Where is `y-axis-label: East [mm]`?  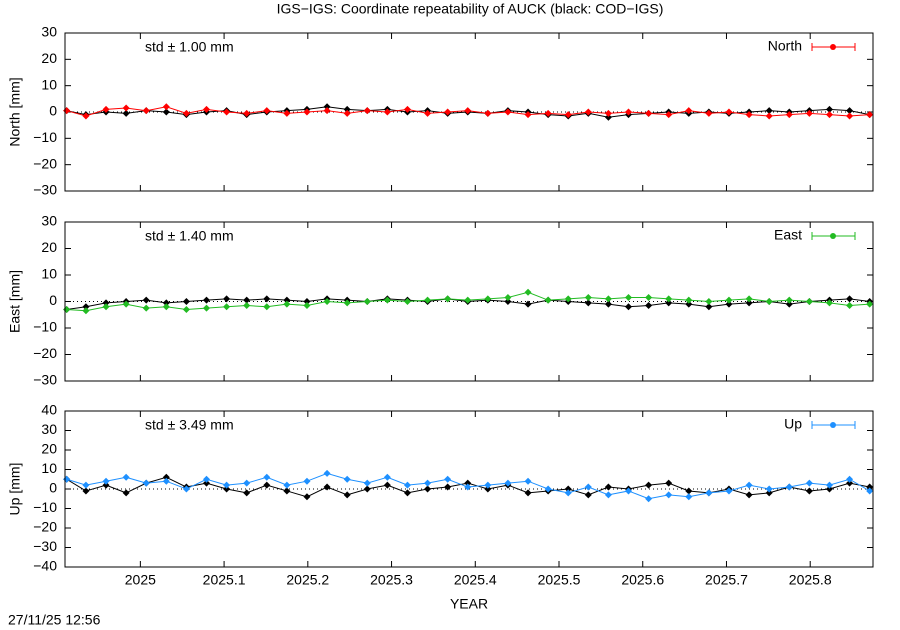
y-axis-label: East [mm] is located at coordinates (15, 301).